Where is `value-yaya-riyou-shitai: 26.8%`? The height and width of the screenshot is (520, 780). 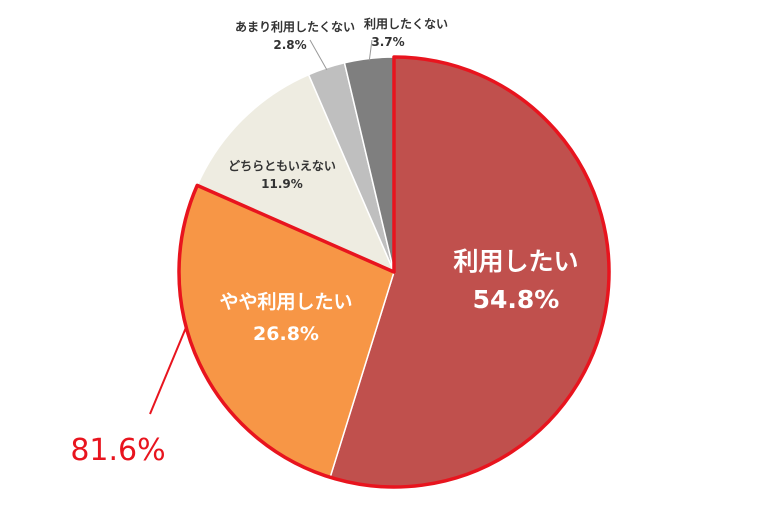 value-yaya-riyou-shitai: 26.8% is located at coordinates (286, 334).